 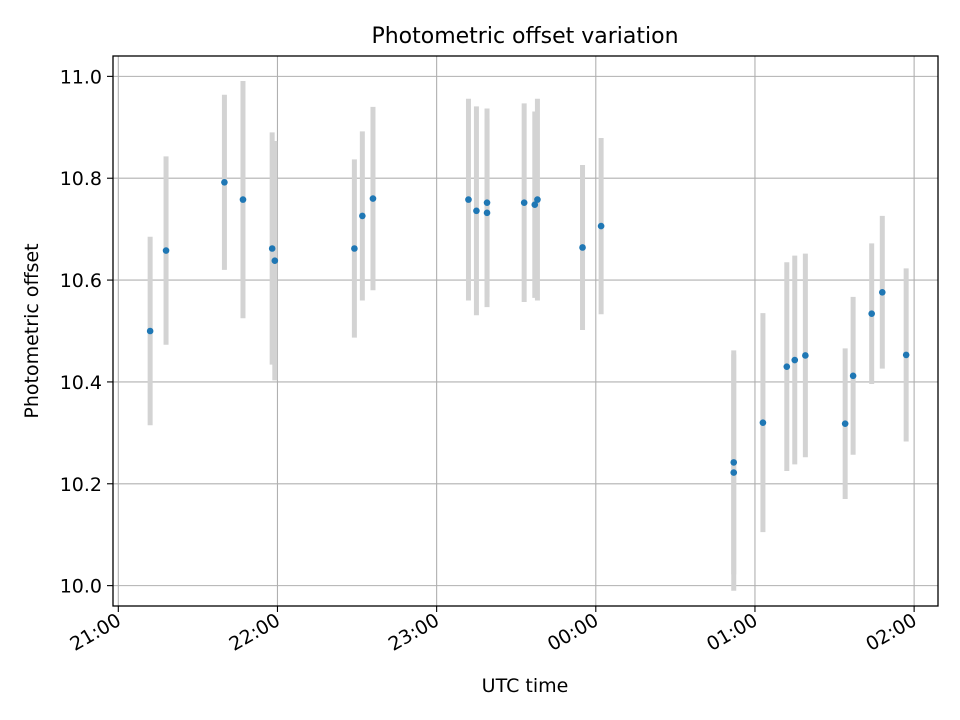 What do you see at coordinates (86, 332) in the screenshot?
I see `y-axis-ticks: 10.0 10.2 10.4 10.6 10.8 11.0` at bounding box center [86, 332].